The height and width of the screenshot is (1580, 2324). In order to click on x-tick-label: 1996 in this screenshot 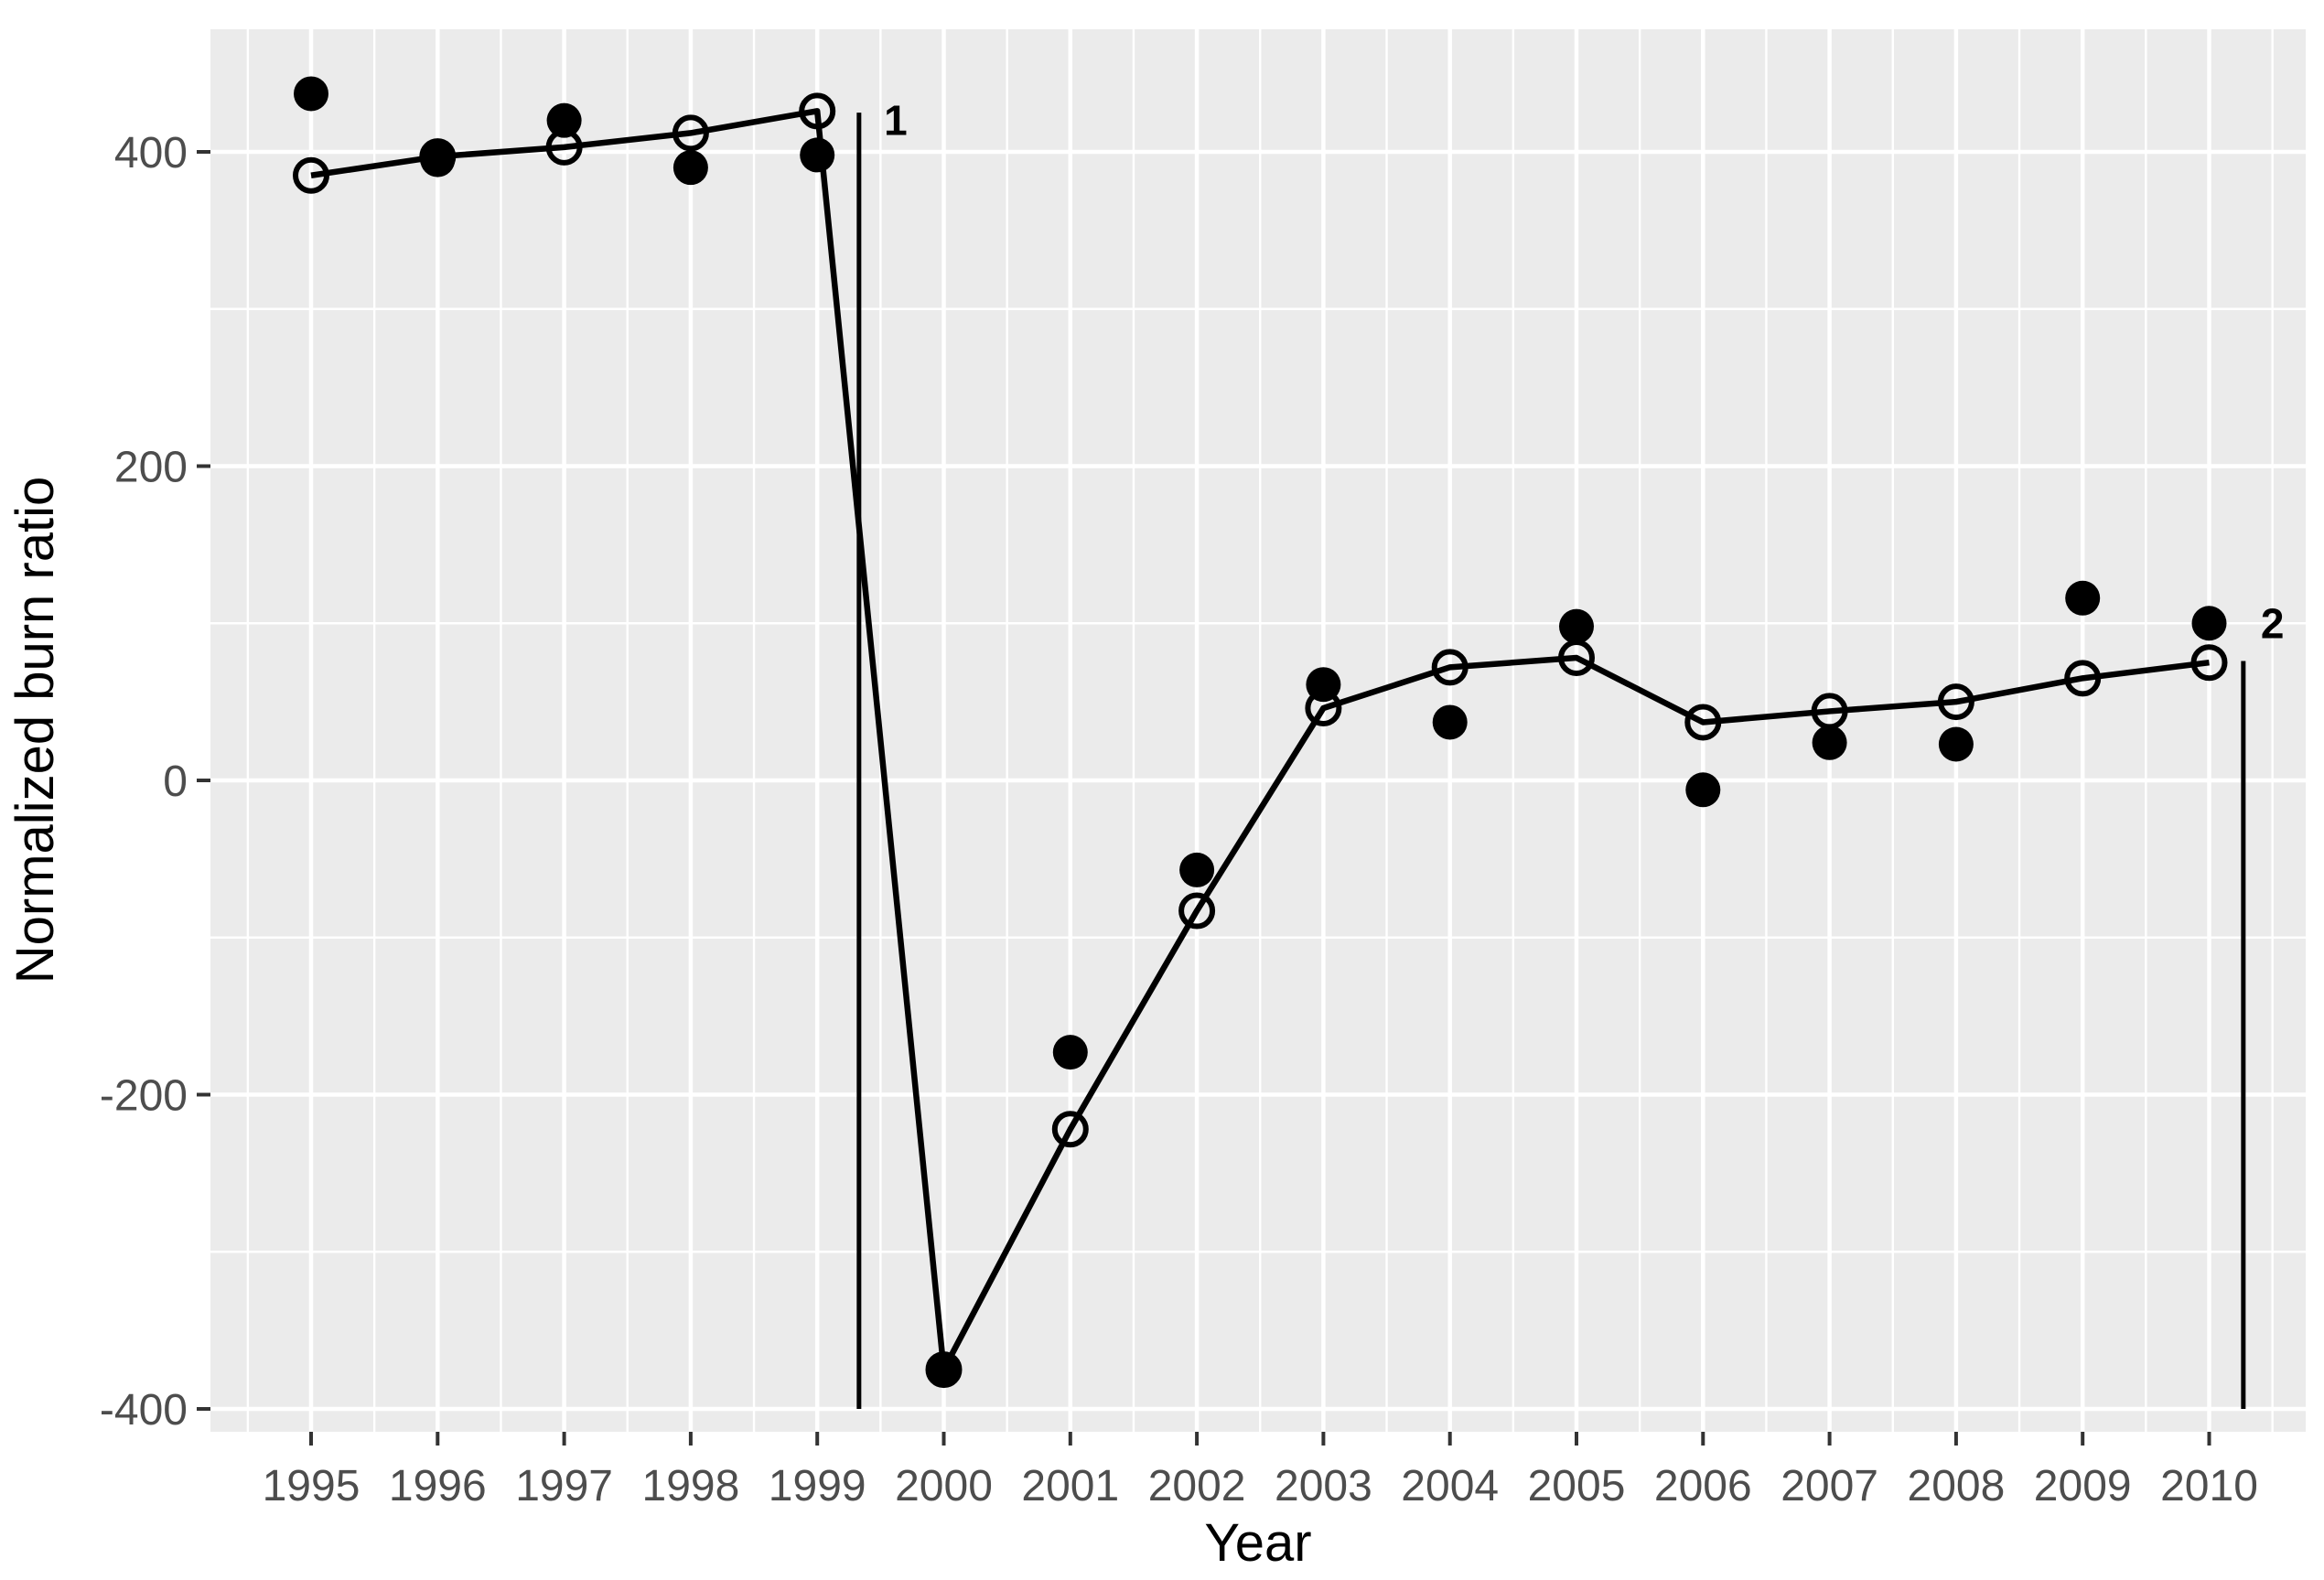, I will do `click(438, 1486)`.